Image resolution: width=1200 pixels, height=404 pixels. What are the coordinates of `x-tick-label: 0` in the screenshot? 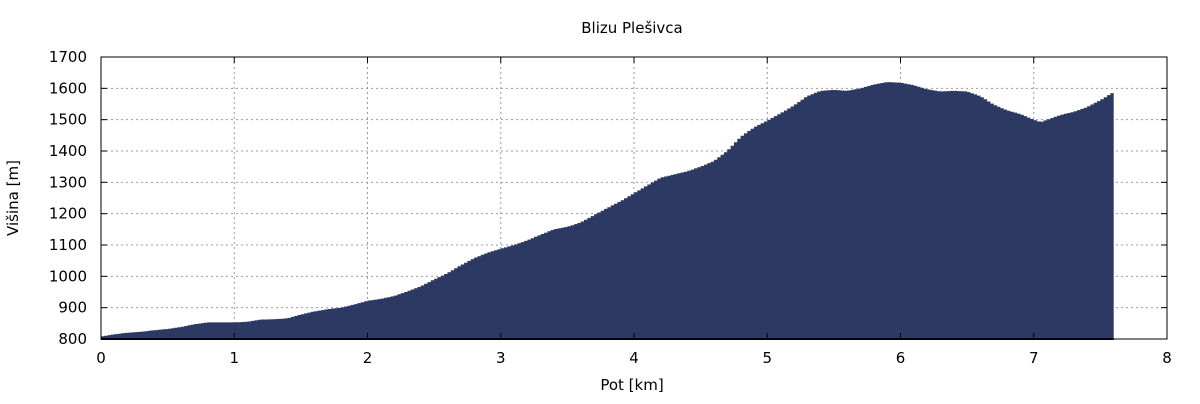 It's located at (101, 358).